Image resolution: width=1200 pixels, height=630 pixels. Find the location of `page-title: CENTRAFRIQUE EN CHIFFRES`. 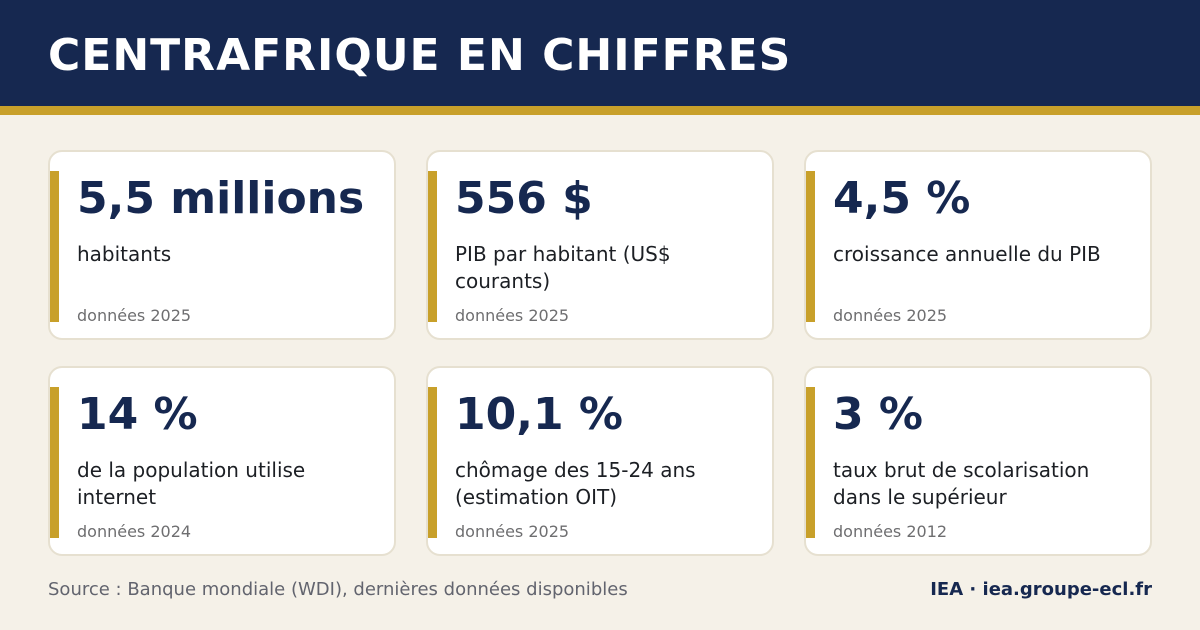

page-title: CENTRAFRIQUE EN CHIFFRES is located at coordinates (420, 55).